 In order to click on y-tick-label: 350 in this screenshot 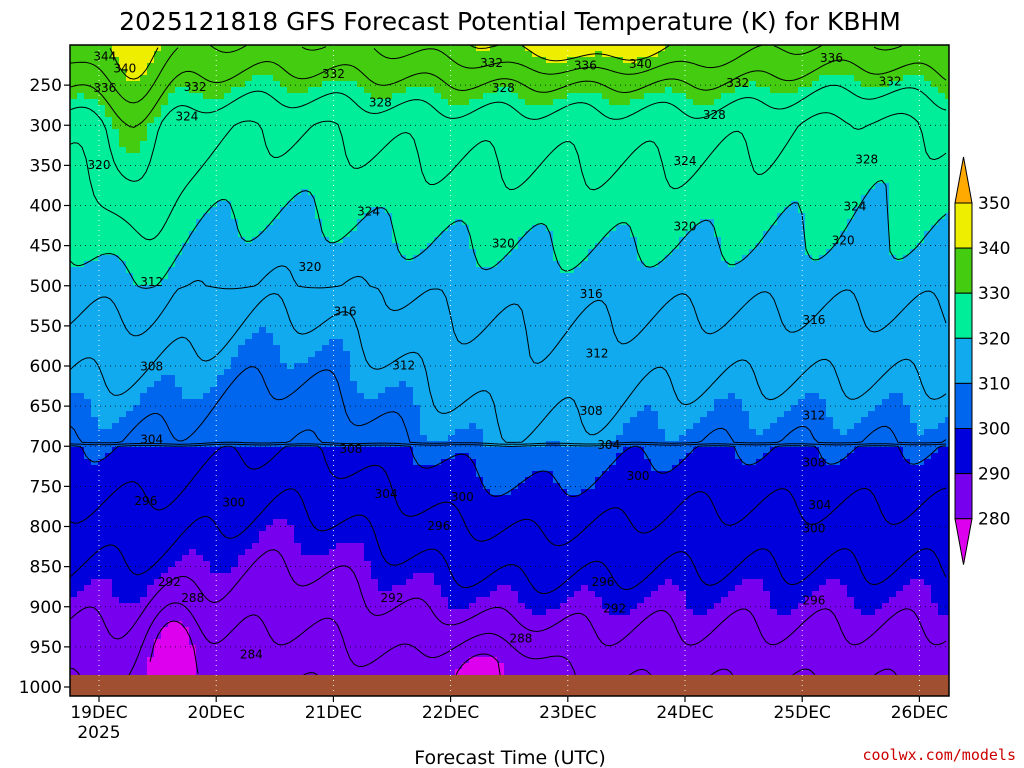, I will do `click(46, 166)`.